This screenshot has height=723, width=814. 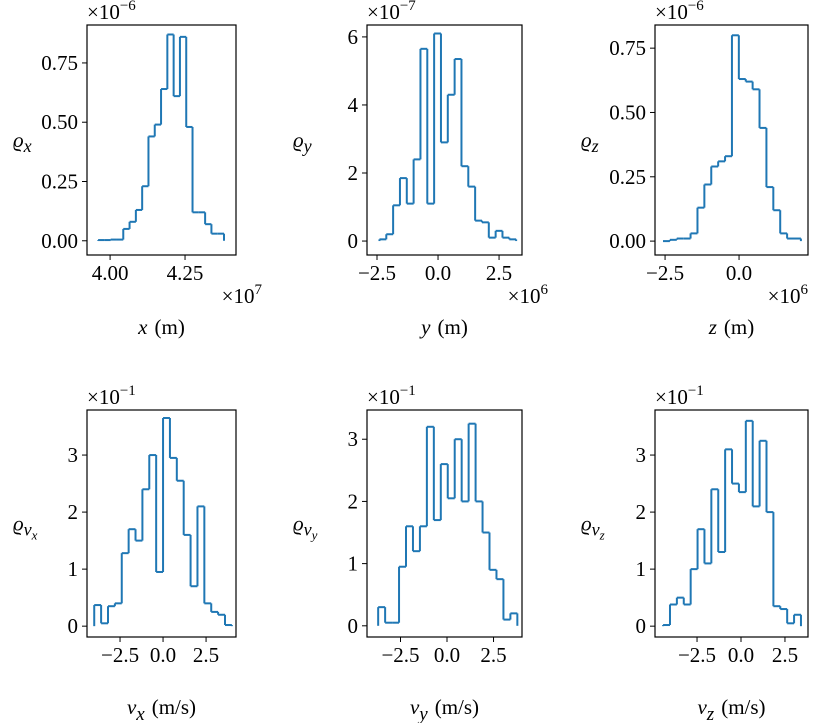 What do you see at coordinates (142, 327) in the screenshot?
I see `x-label-var: x` at bounding box center [142, 327].